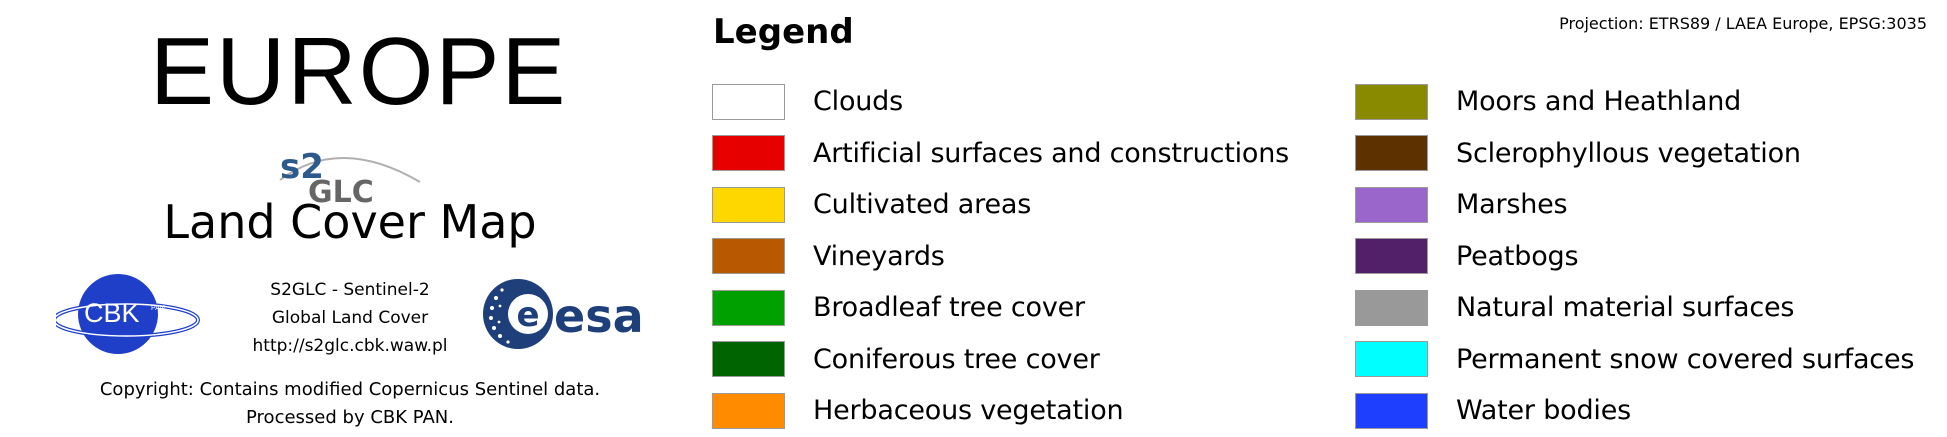 Image resolution: width=1947 pixels, height=437 pixels. I want to click on legend-label: Broadleaf tree cover, so click(949, 308).